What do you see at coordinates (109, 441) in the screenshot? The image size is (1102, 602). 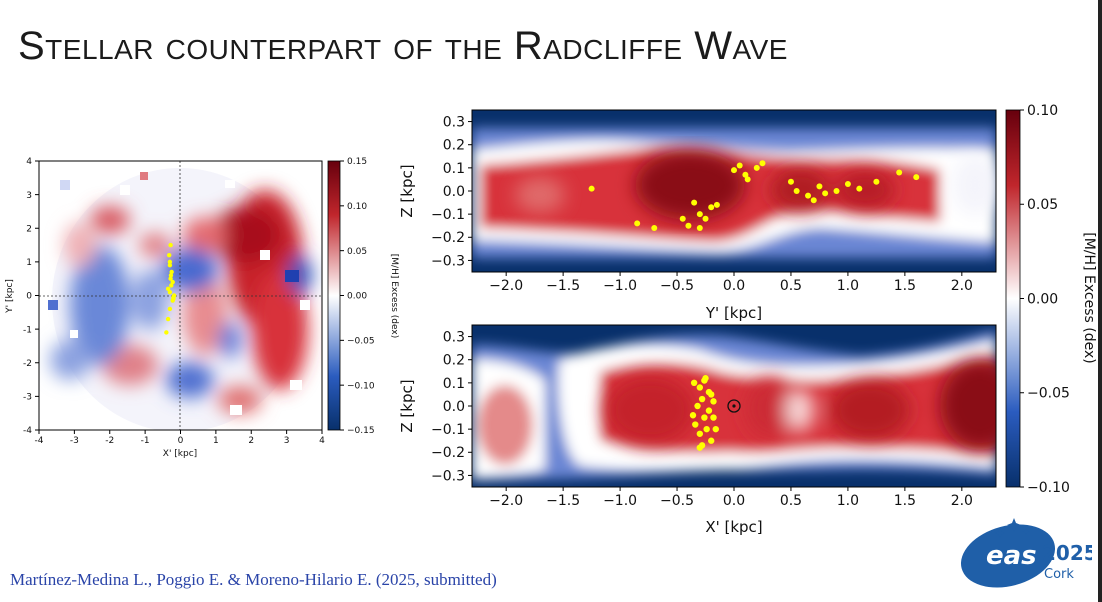 I see `x-tick-label: -2` at bounding box center [109, 441].